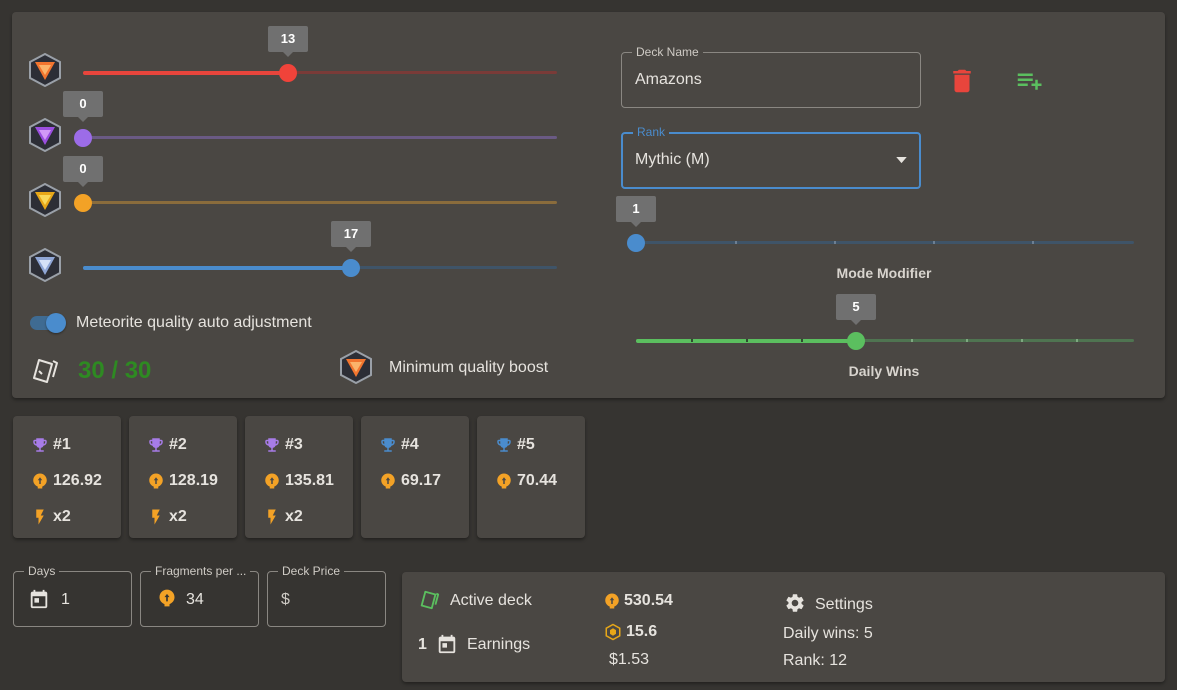 This screenshot has width=1177, height=690. What do you see at coordinates (795, 603) in the screenshot?
I see `gear-icon` at bounding box center [795, 603].